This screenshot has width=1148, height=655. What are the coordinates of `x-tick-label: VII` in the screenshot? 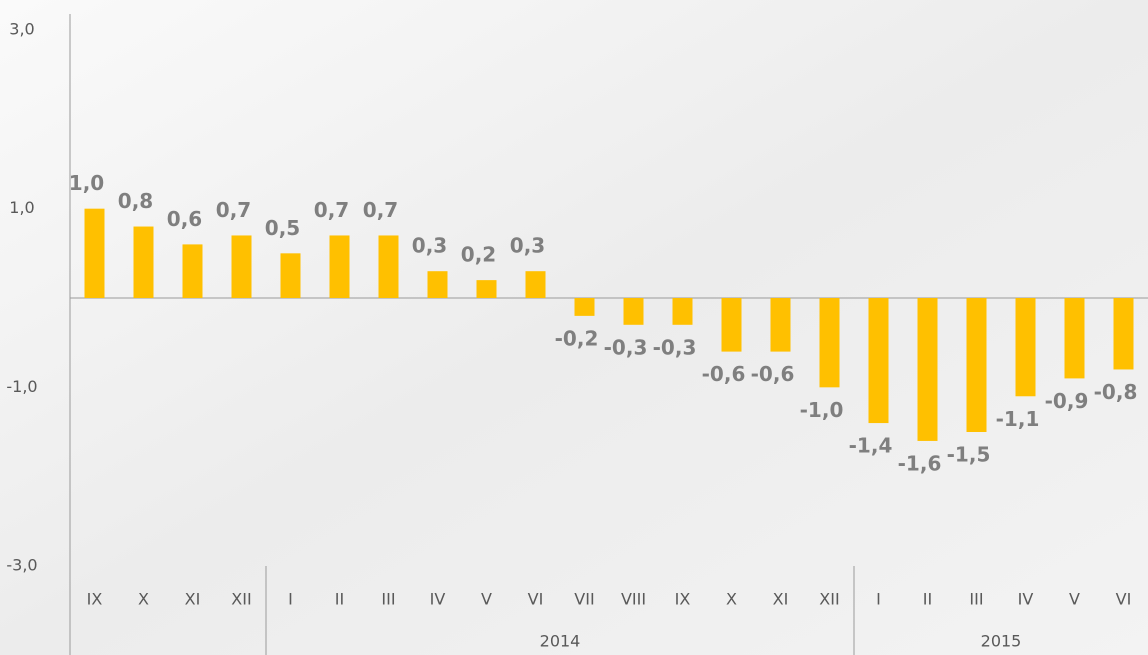 It's located at (584, 599).